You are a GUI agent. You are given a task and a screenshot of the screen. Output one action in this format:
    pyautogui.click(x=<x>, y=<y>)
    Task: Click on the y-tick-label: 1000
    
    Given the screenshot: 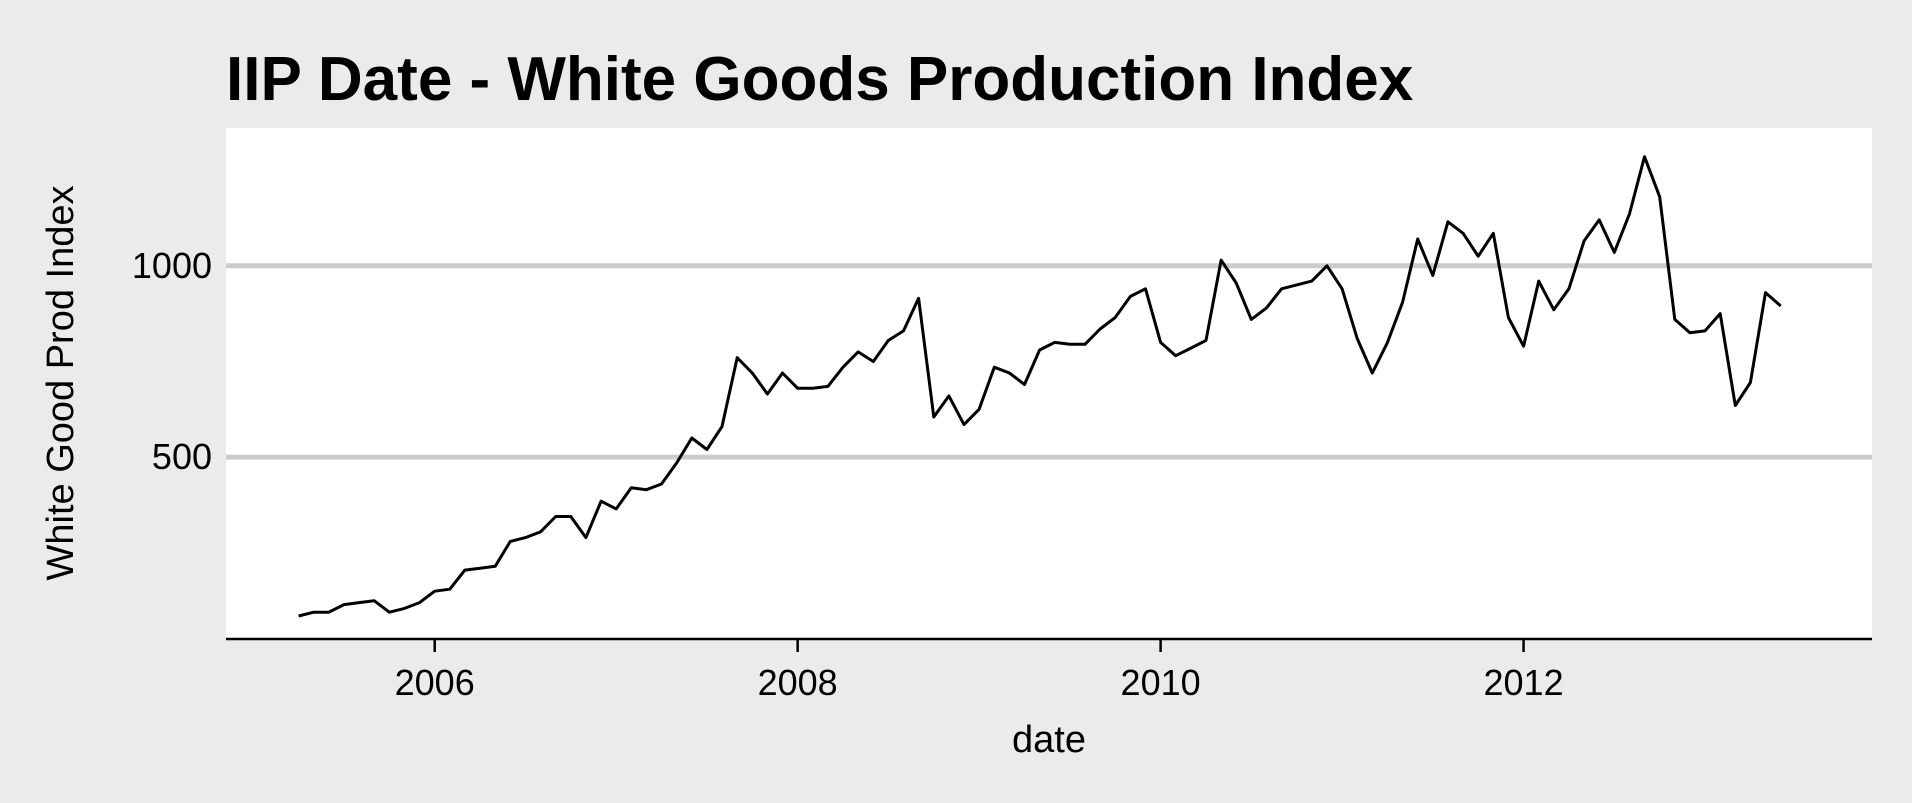 What is the action you would take?
    pyautogui.click(x=172, y=265)
    